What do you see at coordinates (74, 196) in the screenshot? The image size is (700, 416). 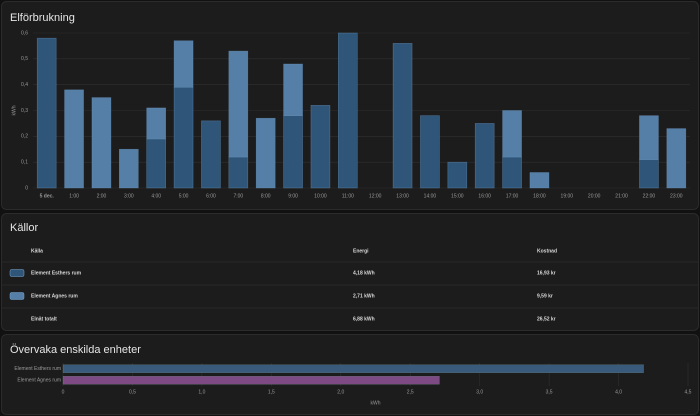 I see `x-tick-label: 1:00` at bounding box center [74, 196].